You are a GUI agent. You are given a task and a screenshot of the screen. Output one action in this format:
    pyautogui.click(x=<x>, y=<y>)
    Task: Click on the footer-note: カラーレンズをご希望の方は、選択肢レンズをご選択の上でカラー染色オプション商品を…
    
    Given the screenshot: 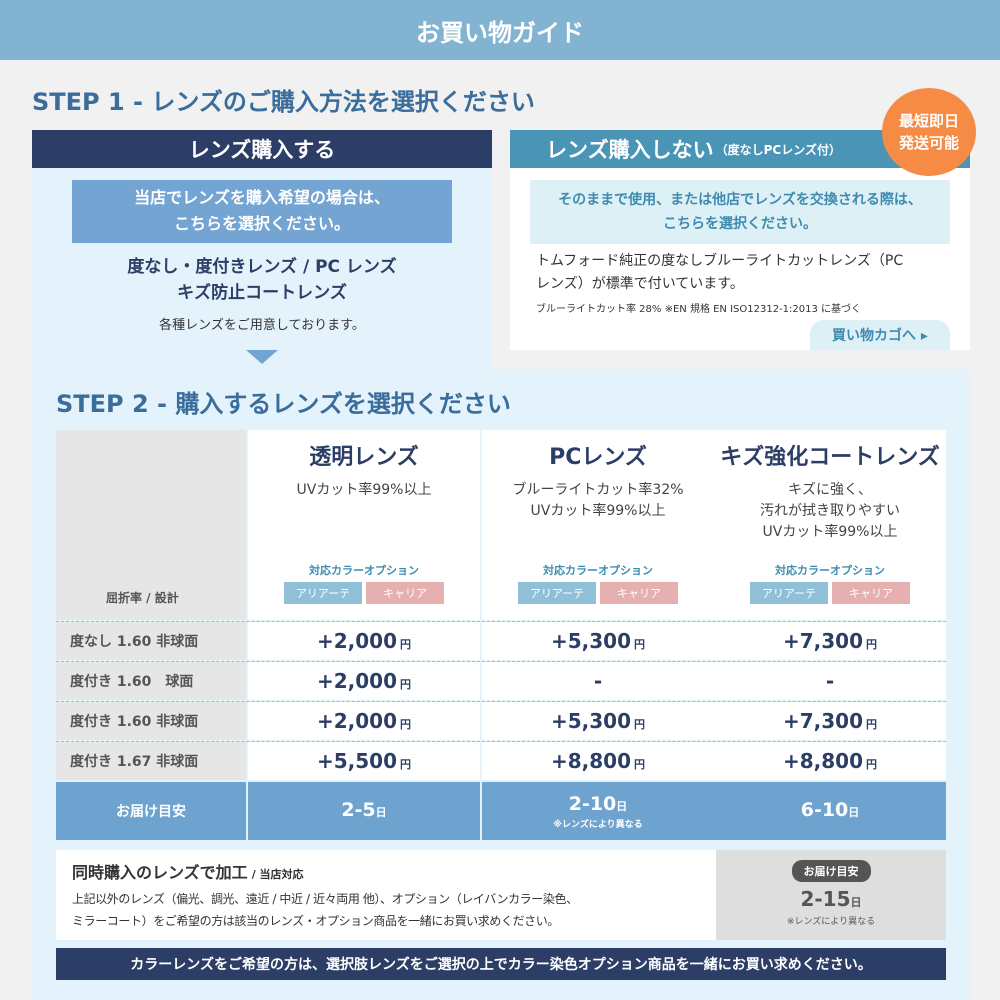 What is the action you would take?
    pyautogui.click(x=501, y=964)
    